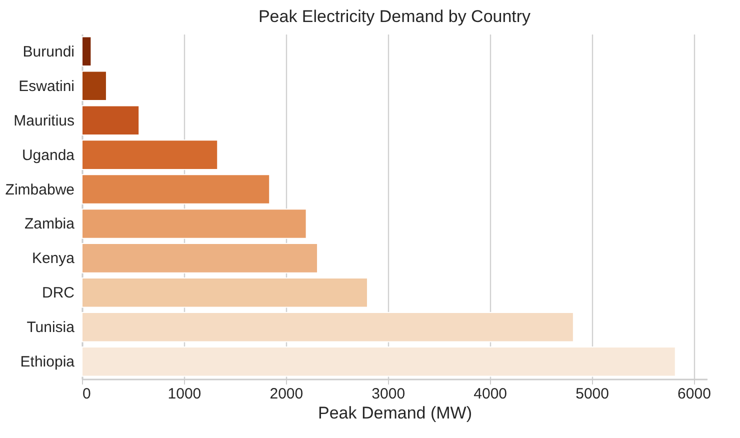 The width and height of the screenshot is (740, 438). Describe the element at coordinates (44, 121) in the screenshot. I see `y-tick-label: Mauritius` at that location.